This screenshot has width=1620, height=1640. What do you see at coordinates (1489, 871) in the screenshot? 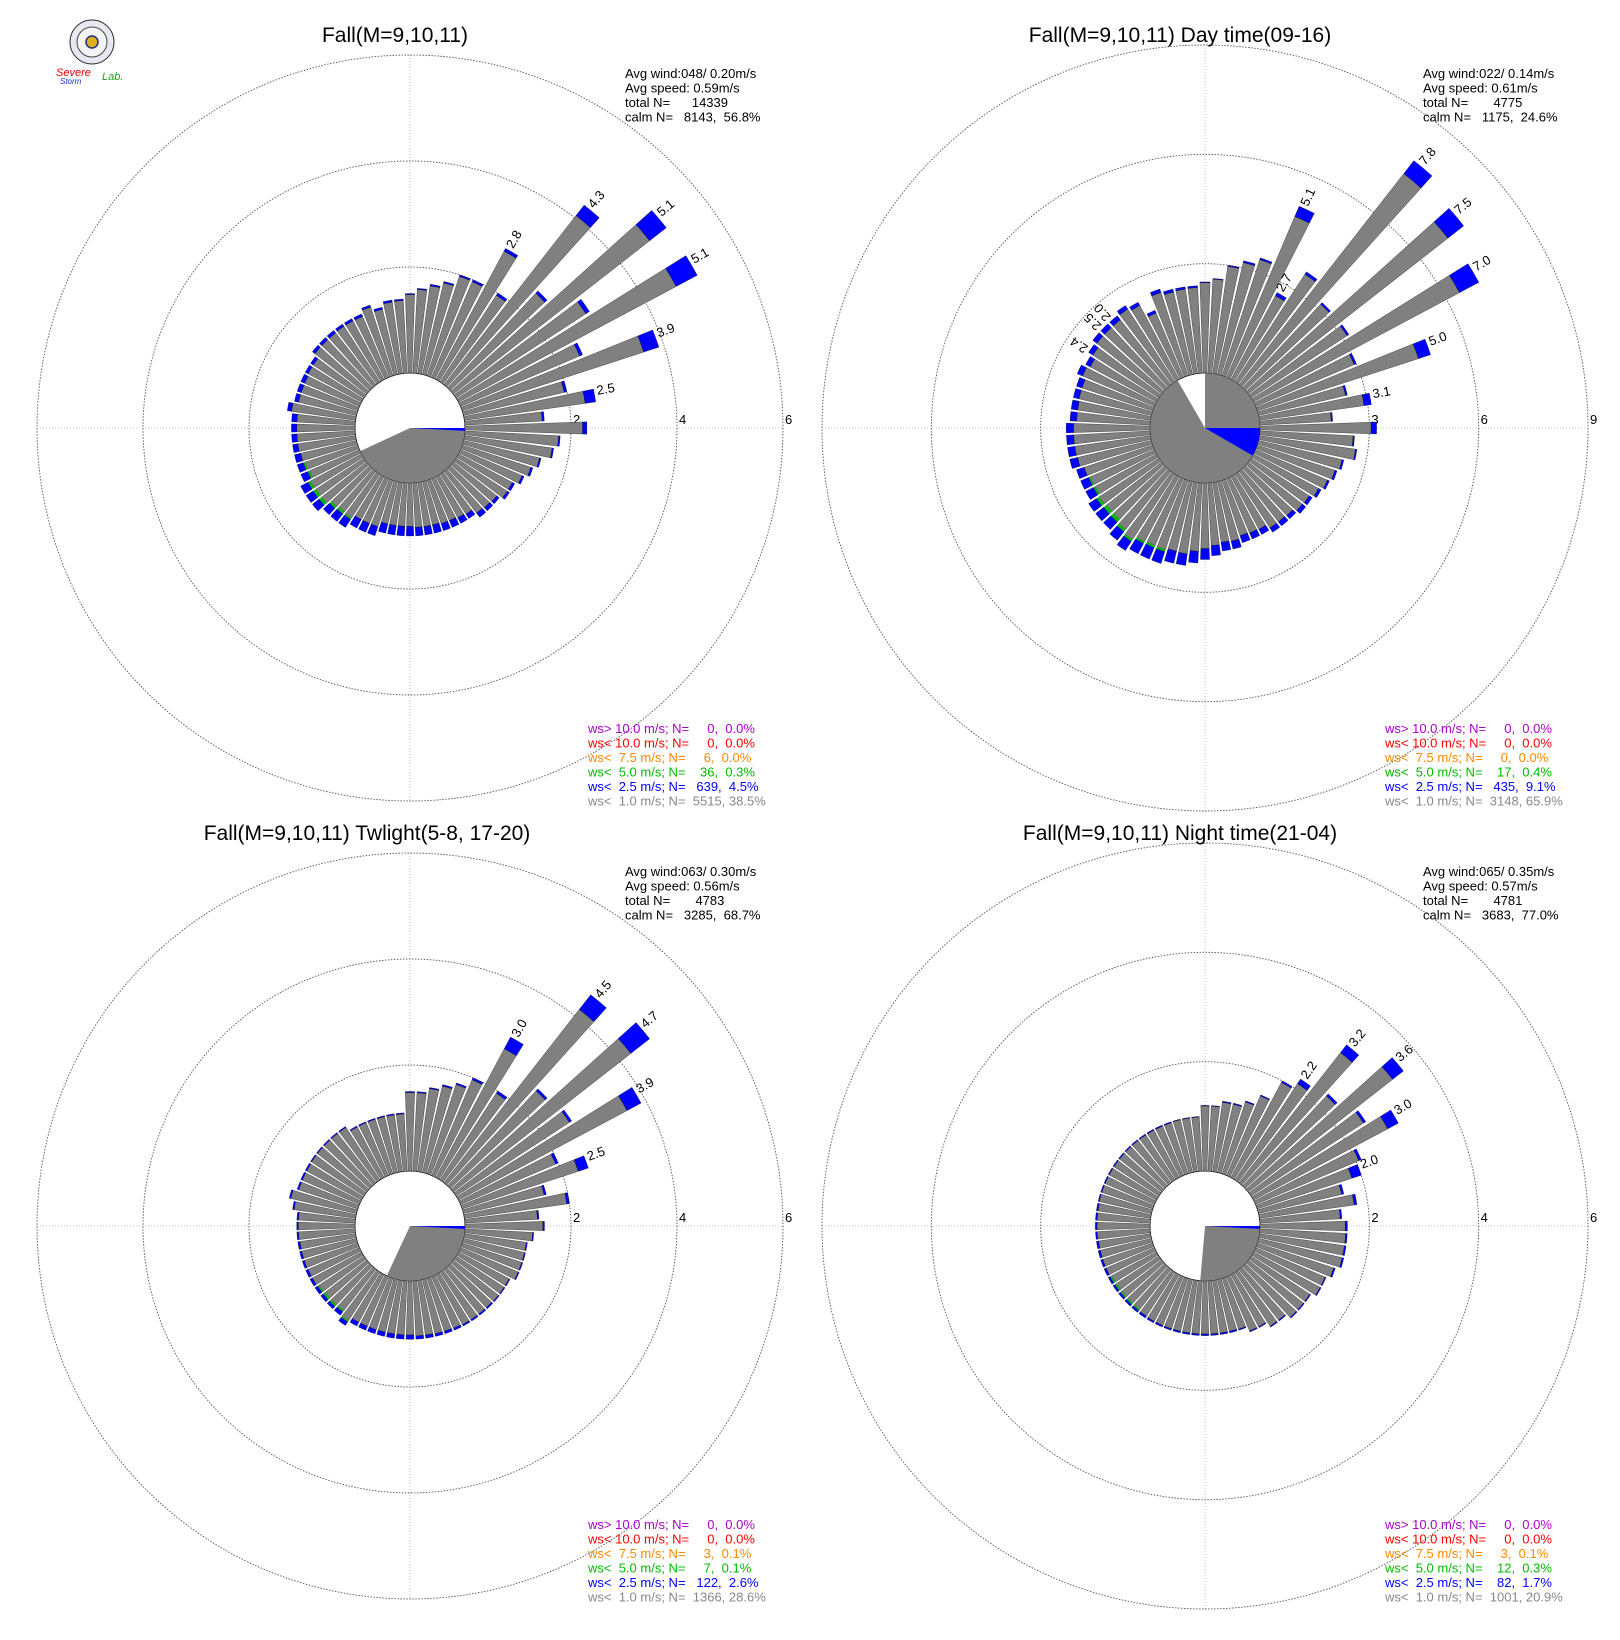
I see `stats-line: Avg wind:065/ 0.35m/s` at bounding box center [1489, 871].